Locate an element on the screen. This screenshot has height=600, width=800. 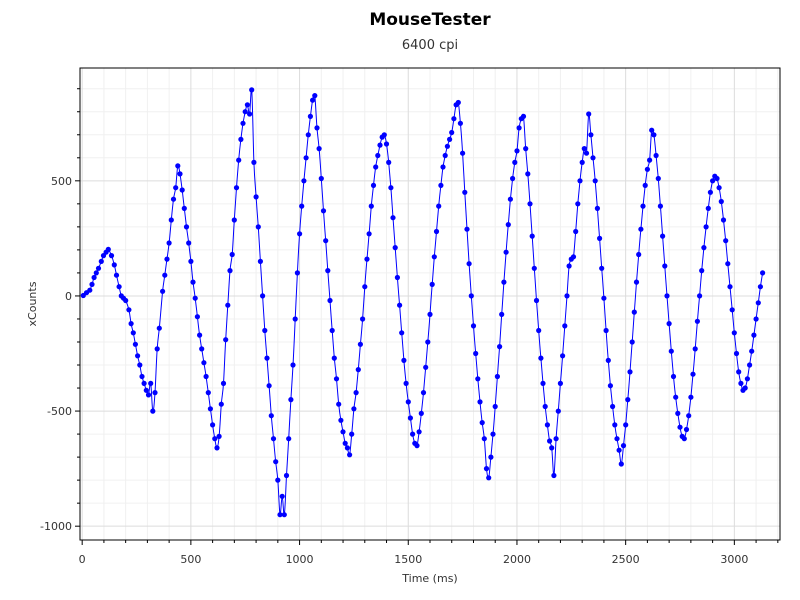
chart-subtitle: 6400 cpi is located at coordinates (430, 45).